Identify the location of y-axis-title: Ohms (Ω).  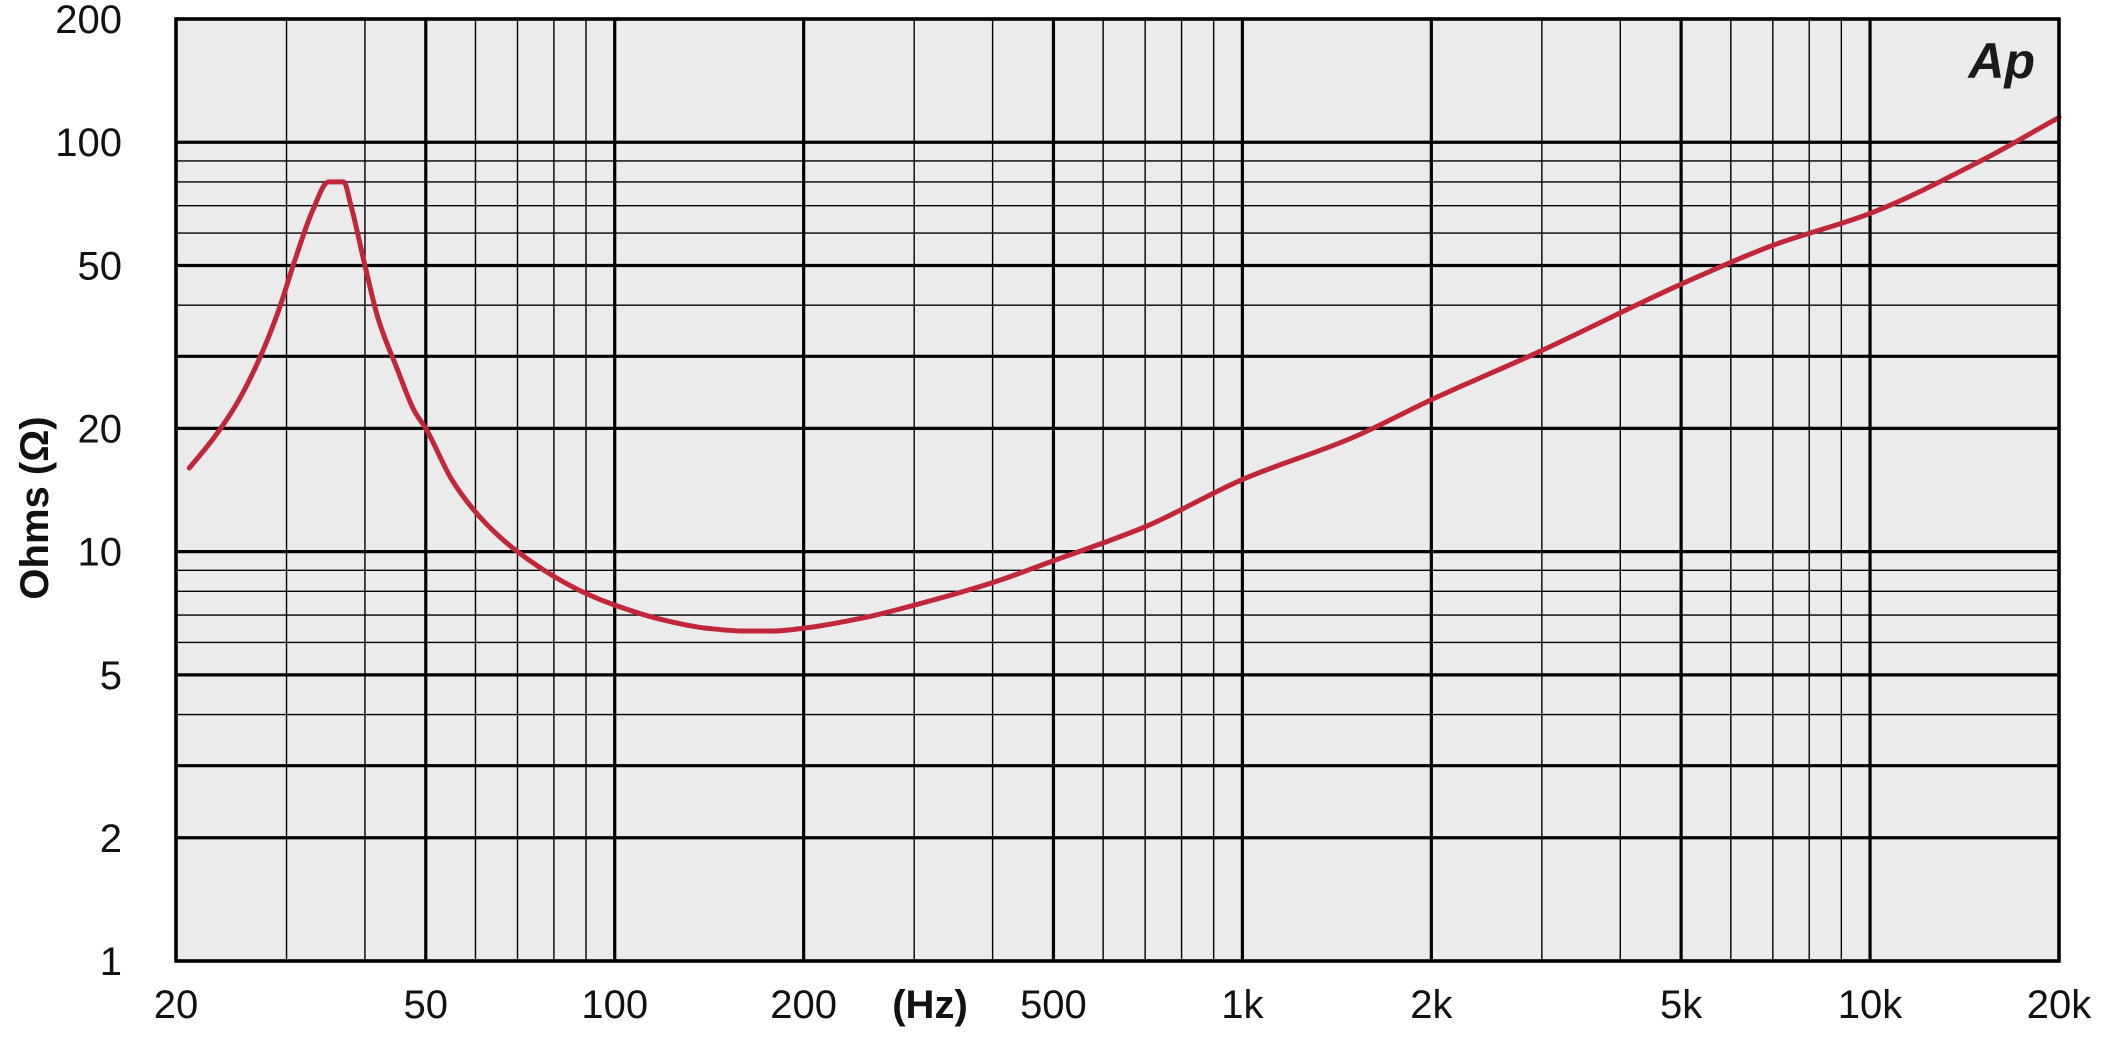
(35, 507).